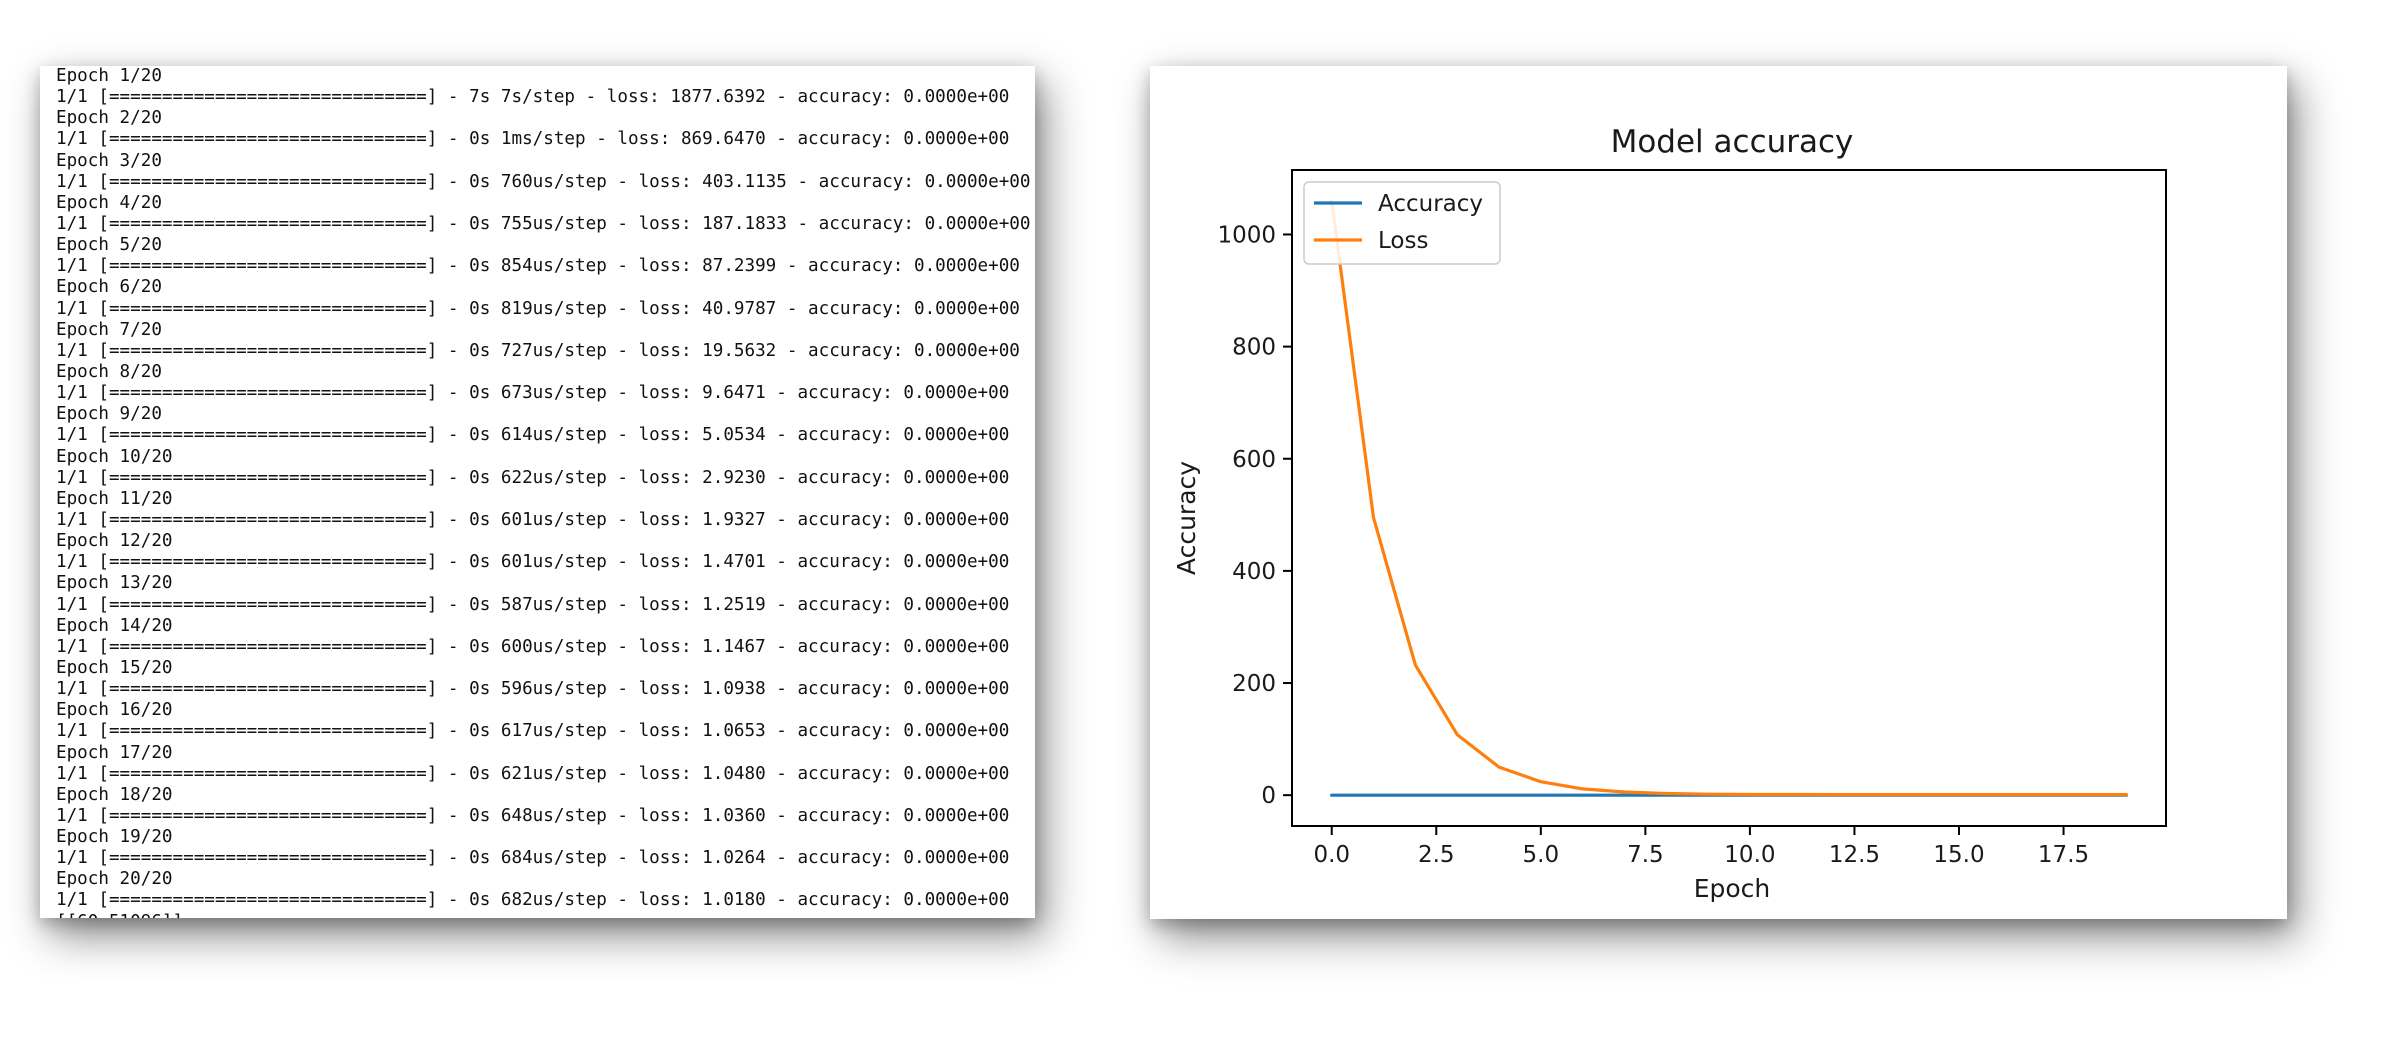  I want to click on x-tick-label: 5.0, so click(1541, 855).